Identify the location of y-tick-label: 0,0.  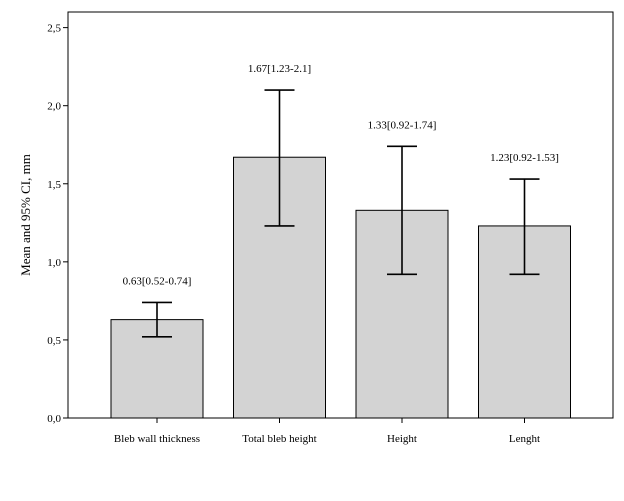
(54, 419).